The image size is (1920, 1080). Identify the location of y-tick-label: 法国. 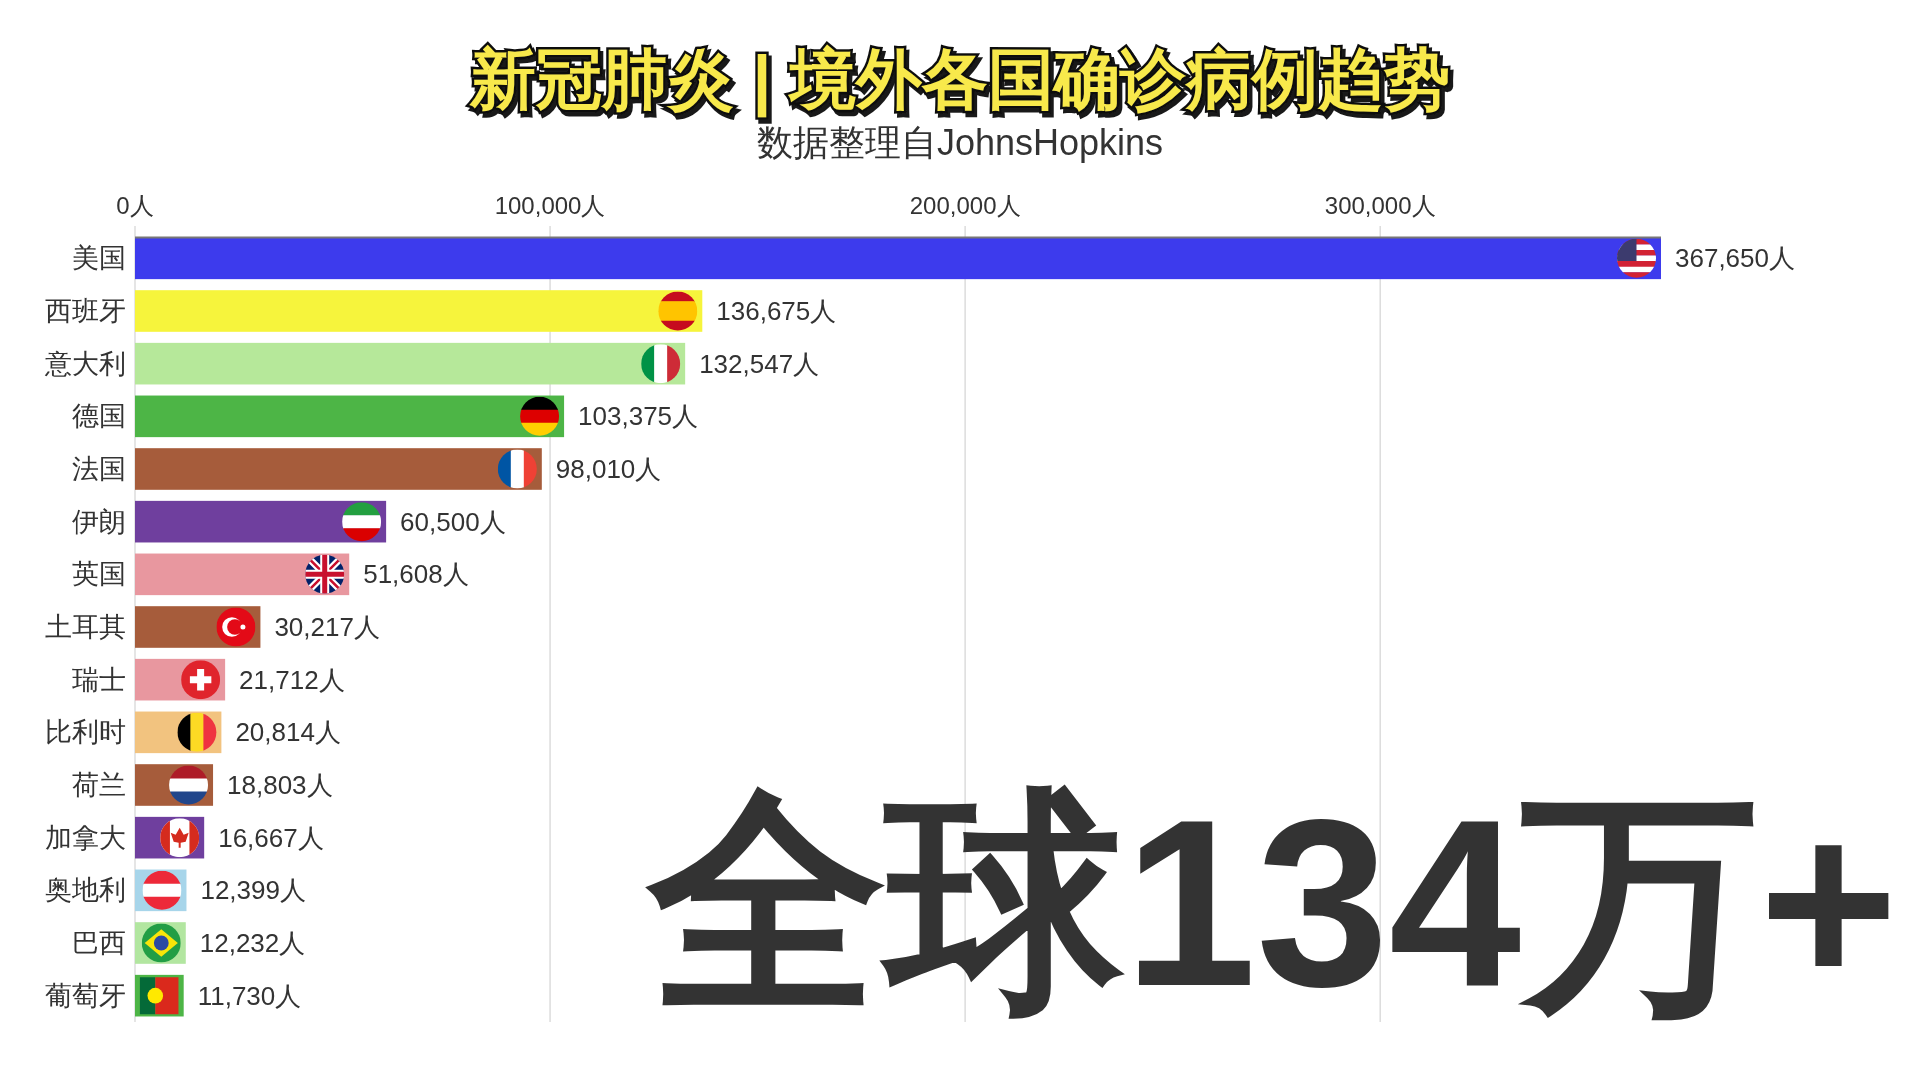
(99, 469).